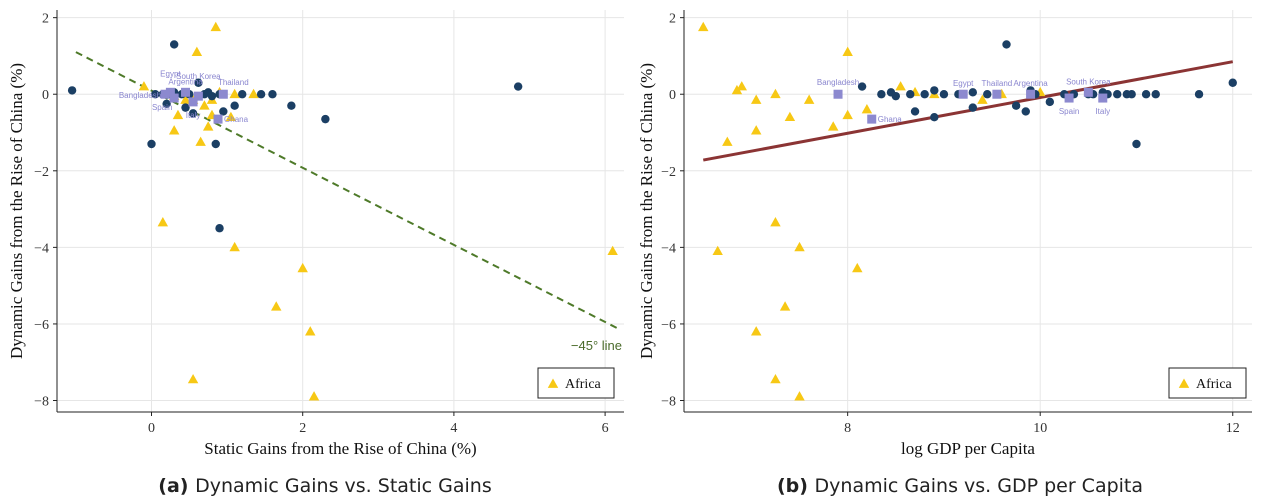 The height and width of the screenshot is (504, 1266). I want to click on panel-caption: (b) Dynamic Gains vs. GDP per Capita, so click(960, 486).